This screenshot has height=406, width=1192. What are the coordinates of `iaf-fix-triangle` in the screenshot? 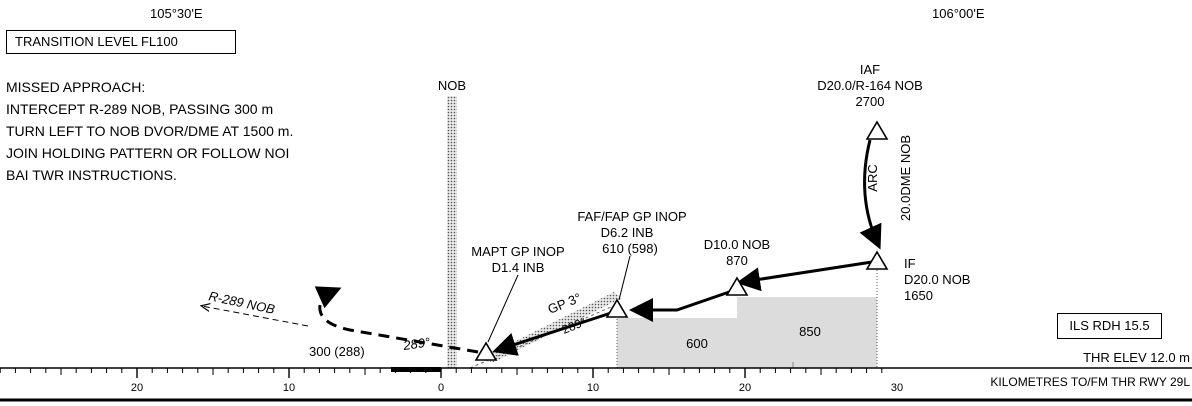 It's located at (877, 130).